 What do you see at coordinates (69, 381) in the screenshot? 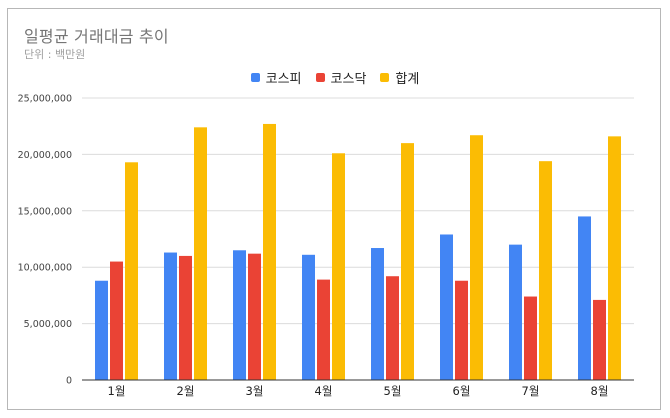
I see `y-tick-label: 0` at bounding box center [69, 381].